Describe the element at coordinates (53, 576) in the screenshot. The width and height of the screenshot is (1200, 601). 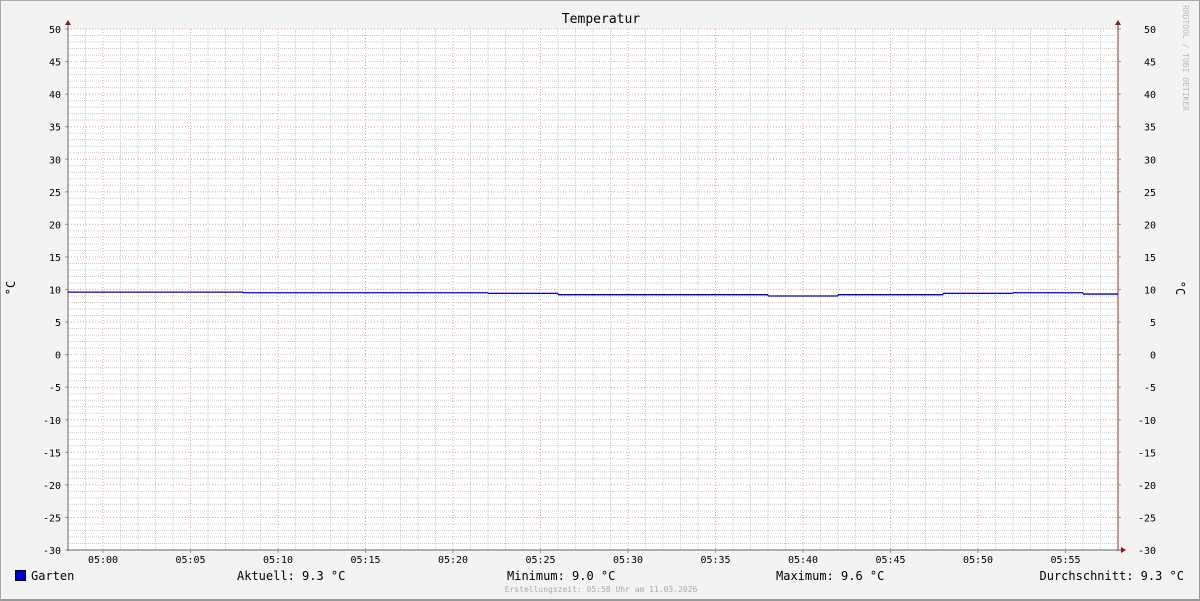
I see `legend-series-name: Garten` at that location.